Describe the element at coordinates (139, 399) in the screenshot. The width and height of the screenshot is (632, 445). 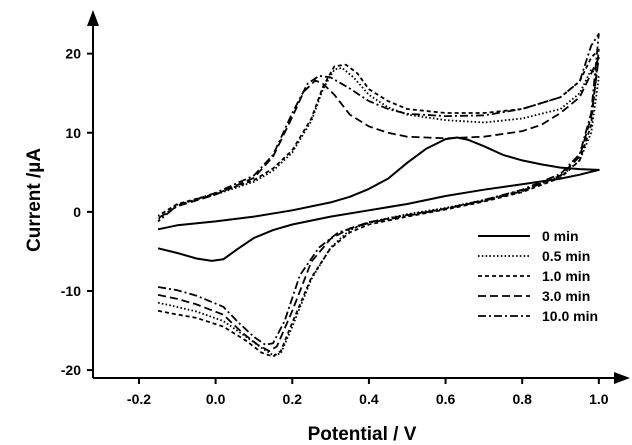
I see `x-tick-label: -0.2` at that location.